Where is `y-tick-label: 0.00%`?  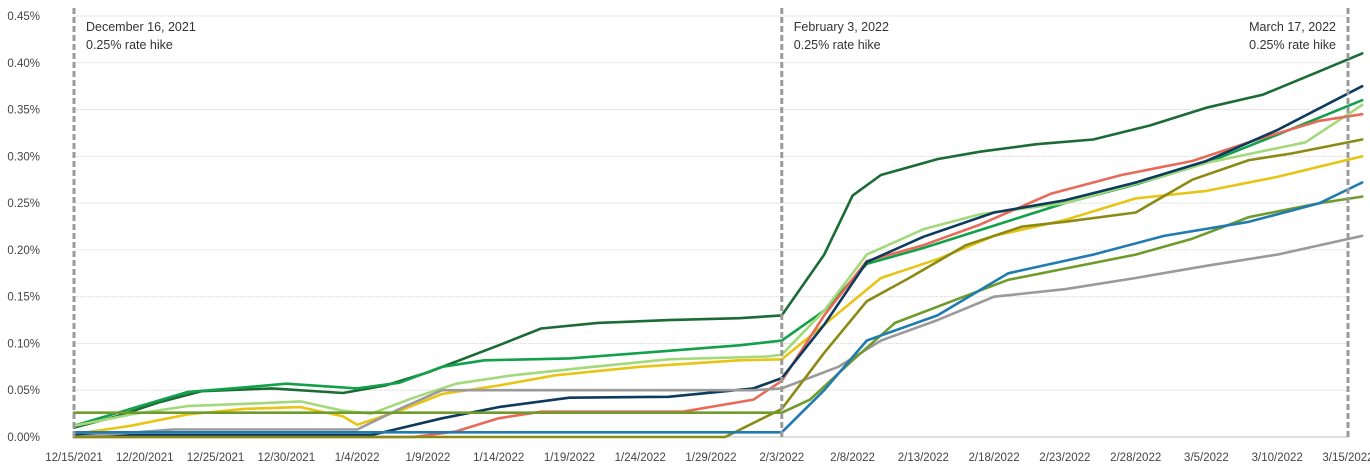 y-tick-label: 0.00% is located at coordinates (23, 438).